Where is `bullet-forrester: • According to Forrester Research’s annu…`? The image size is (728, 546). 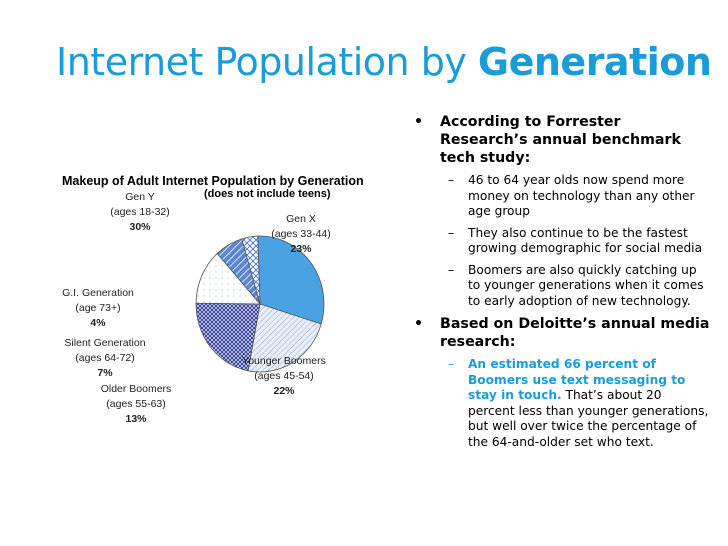
bullet-forrester: • According to Forrester Research’s annu… is located at coordinates (562, 140).